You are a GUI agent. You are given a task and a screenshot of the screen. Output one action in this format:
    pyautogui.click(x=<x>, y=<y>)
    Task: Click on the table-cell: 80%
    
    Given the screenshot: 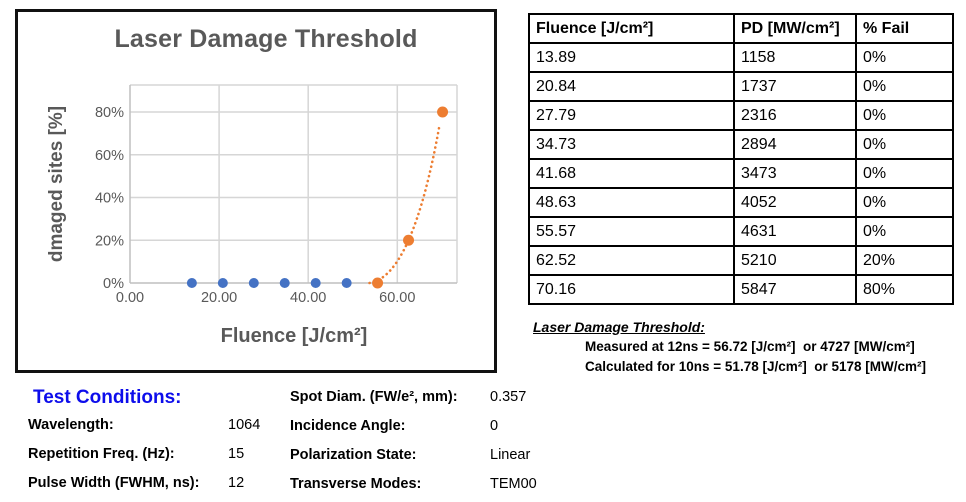 What is the action you would take?
    pyautogui.click(x=904, y=289)
    